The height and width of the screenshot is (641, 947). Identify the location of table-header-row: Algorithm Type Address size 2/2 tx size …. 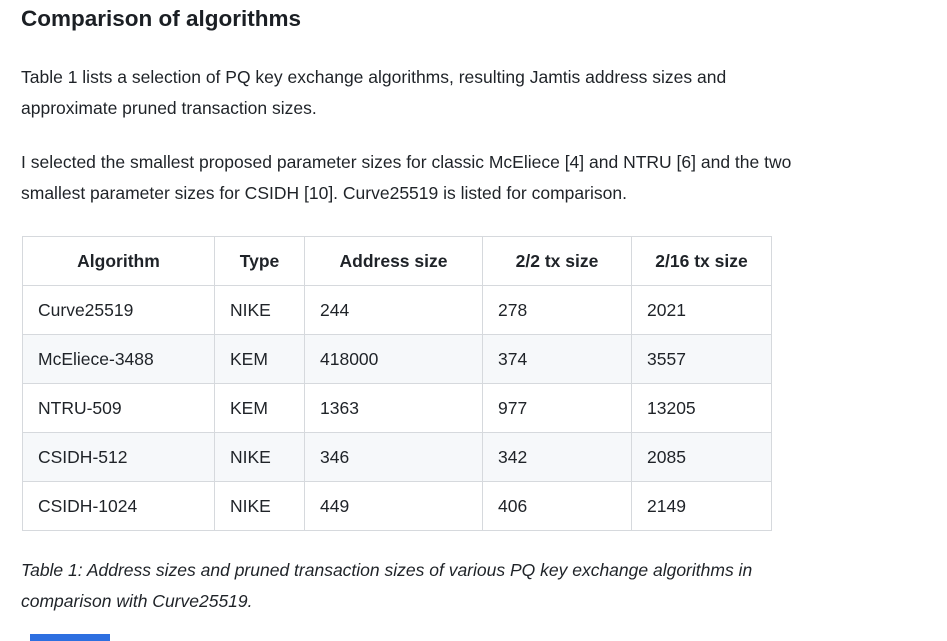
(397, 261).